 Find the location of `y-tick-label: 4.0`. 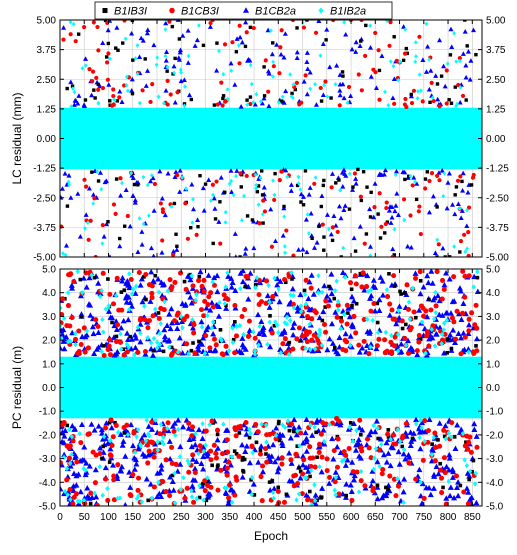

y-tick-label: 4.0 is located at coordinates (49, 293).